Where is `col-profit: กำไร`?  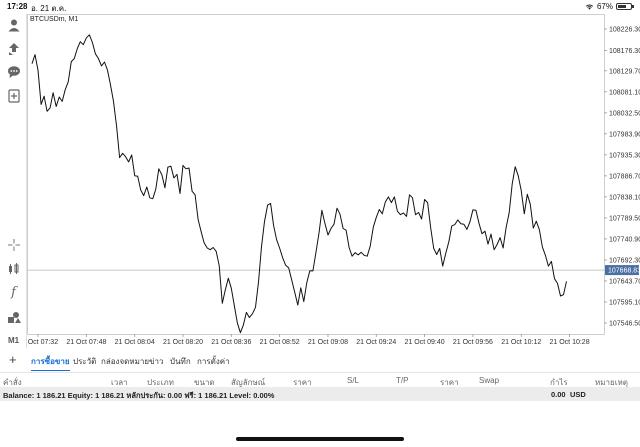 col-profit: กำไร is located at coordinates (559, 382).